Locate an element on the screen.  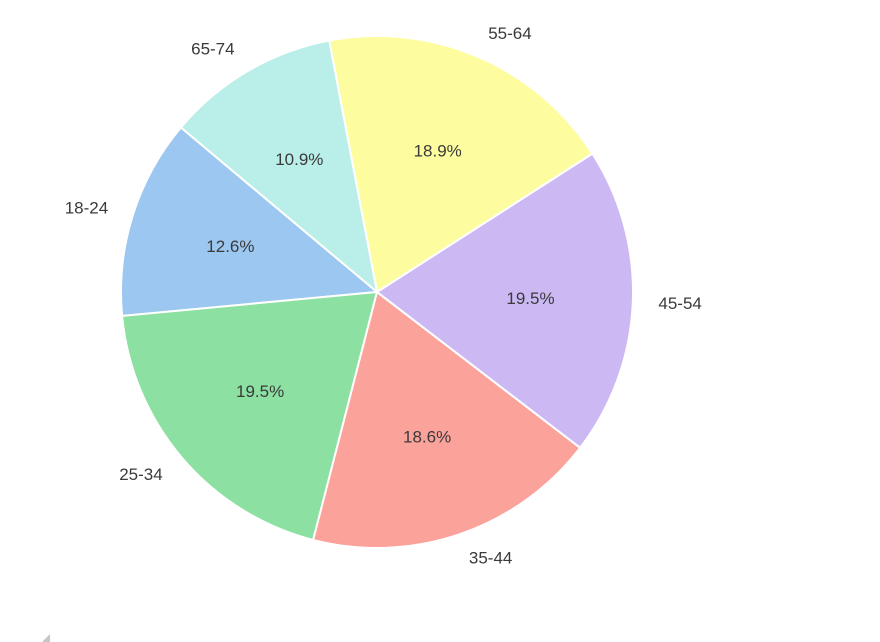
pct-label-65-74: 10.9% is located at coordinates (299, 159).